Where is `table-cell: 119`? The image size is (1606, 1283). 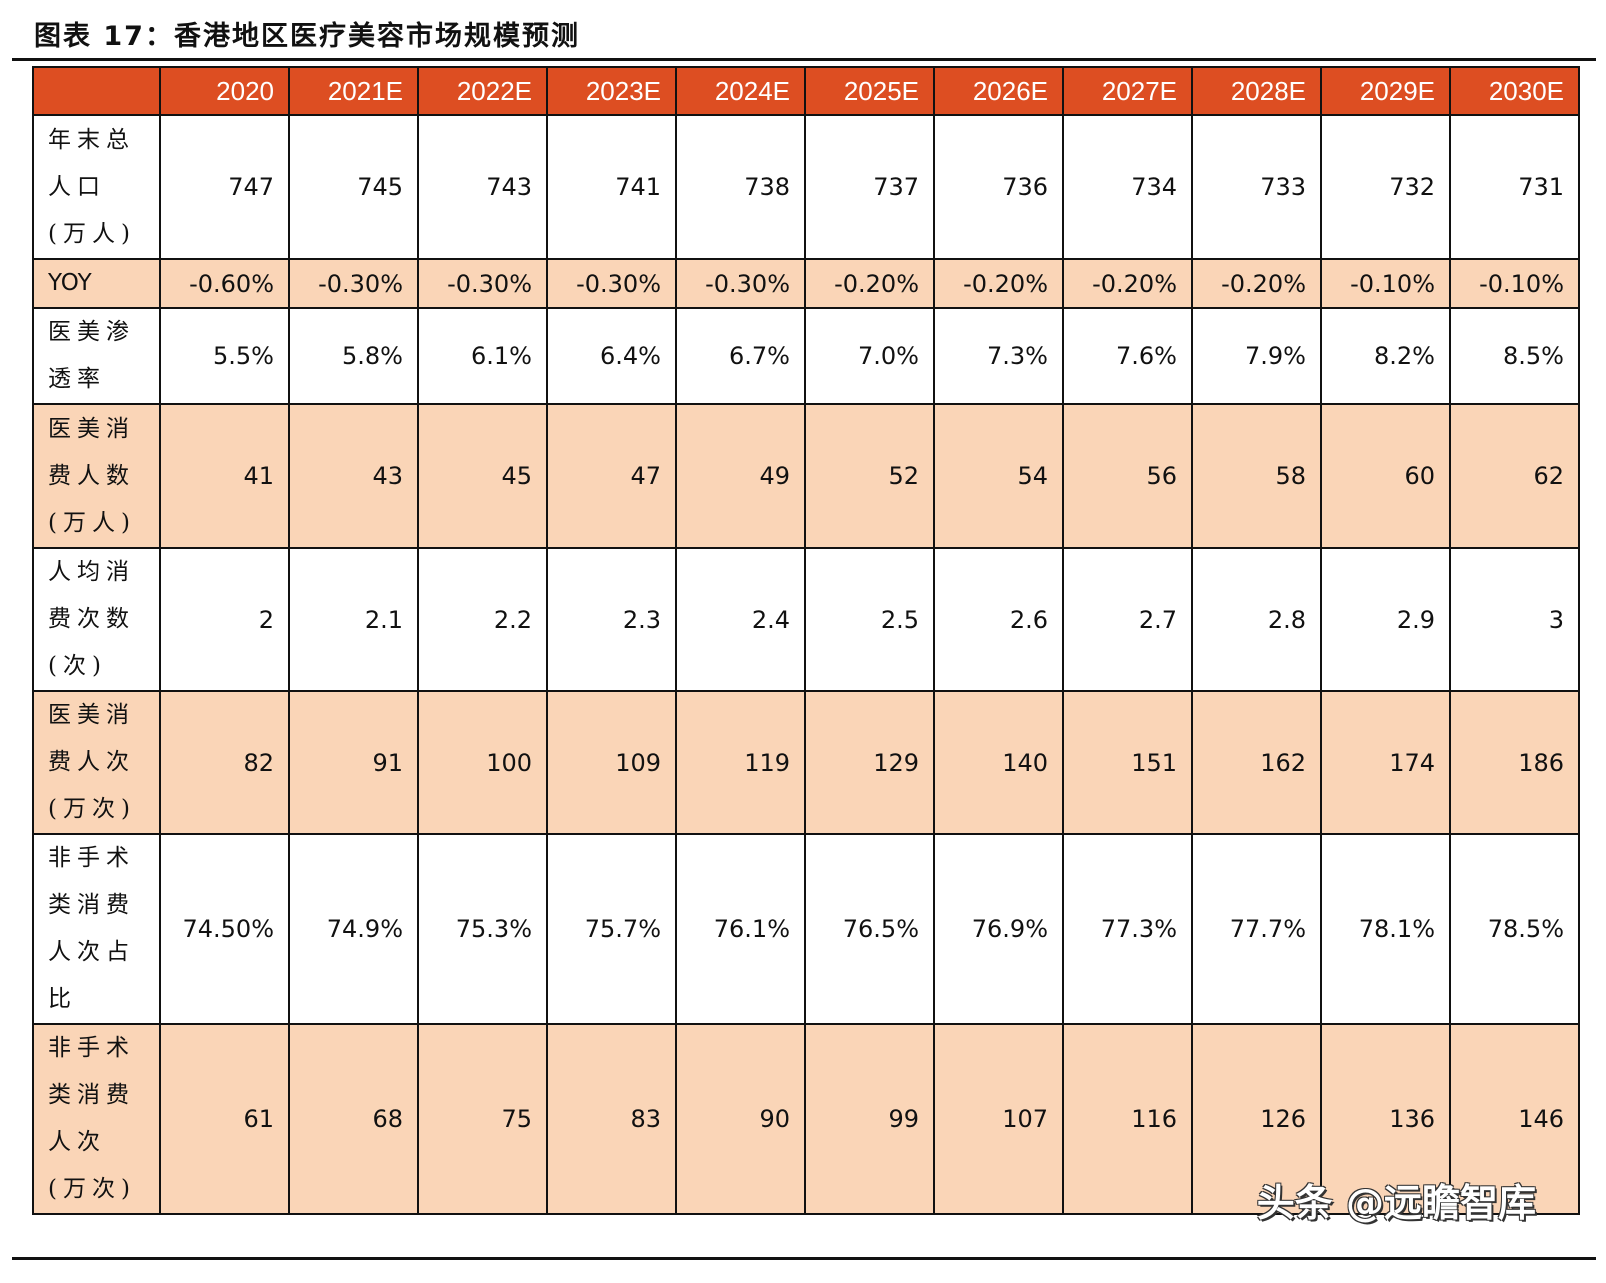
table-cell: 119 is located at coordinates (740, 762).